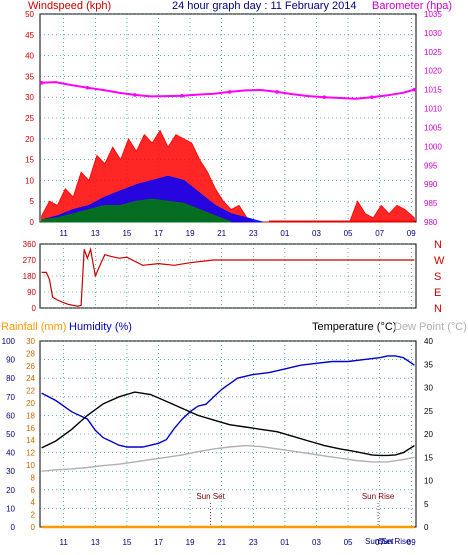  I want to click on barometer-tick-label: 1020, so click(433, 71).